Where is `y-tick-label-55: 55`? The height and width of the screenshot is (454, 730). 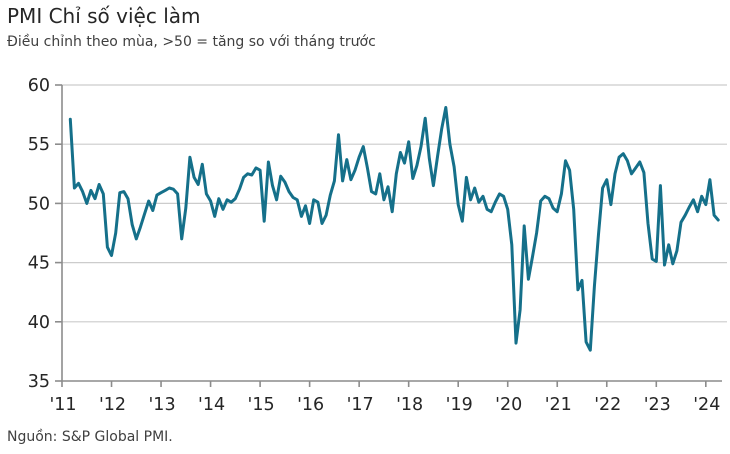
y-tick-label-55: 55 is located at coordinates (39, 145).